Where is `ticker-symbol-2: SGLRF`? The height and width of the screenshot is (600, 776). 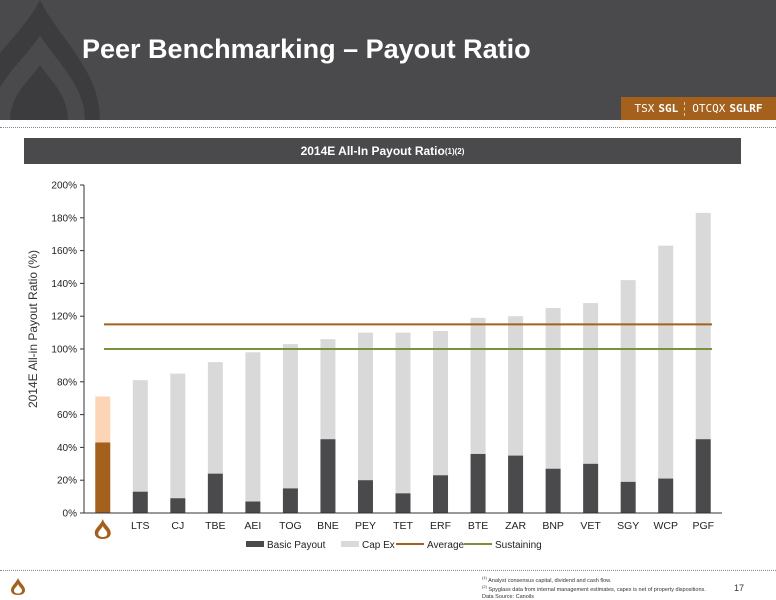
ticker-symbol-2: SGLRF is located at coordinates (746, 108).